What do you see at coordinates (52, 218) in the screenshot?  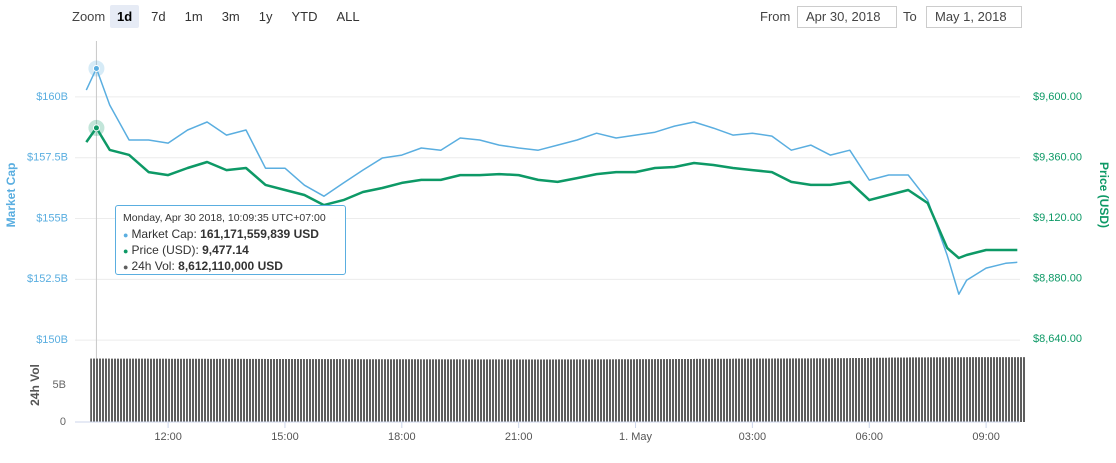 I see `y-tick-label: $155B` at bounding box center [52, 218].